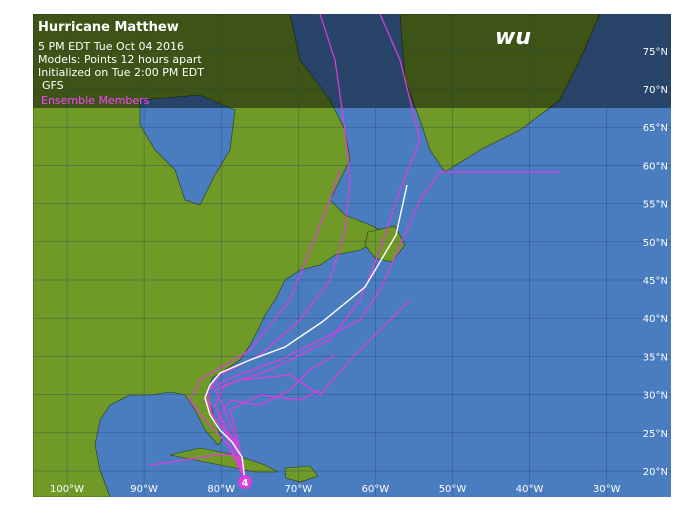 Image resolution: width=694 pixels, height=520 pixels. I want to click on lon-label: 100°W, so click(67, 489).